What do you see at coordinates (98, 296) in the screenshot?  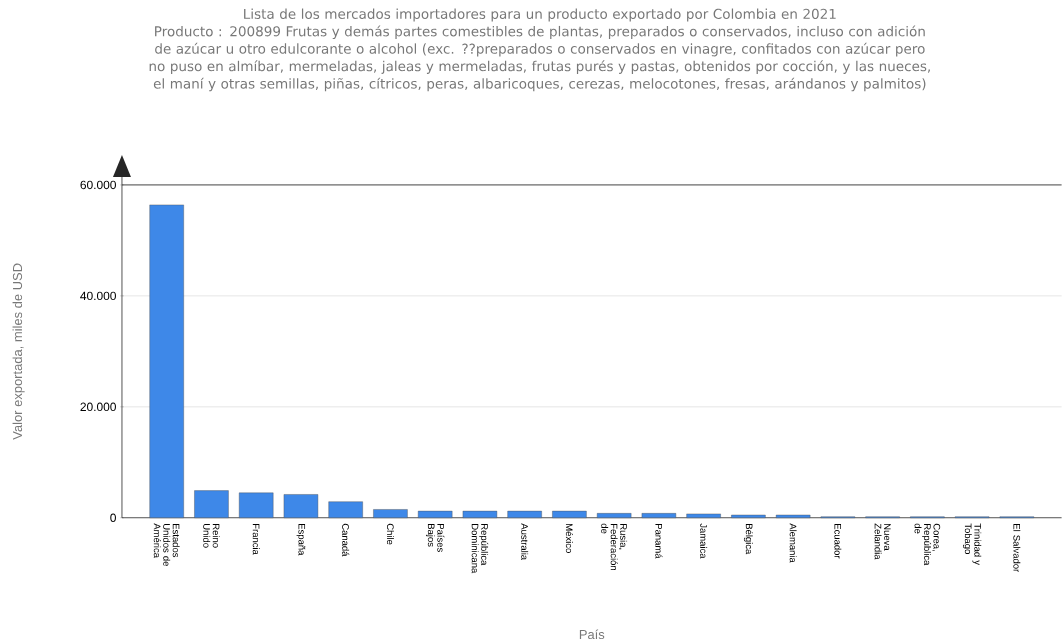 I see `y-tick-label: 40.000` at bounding box center [98, 296].